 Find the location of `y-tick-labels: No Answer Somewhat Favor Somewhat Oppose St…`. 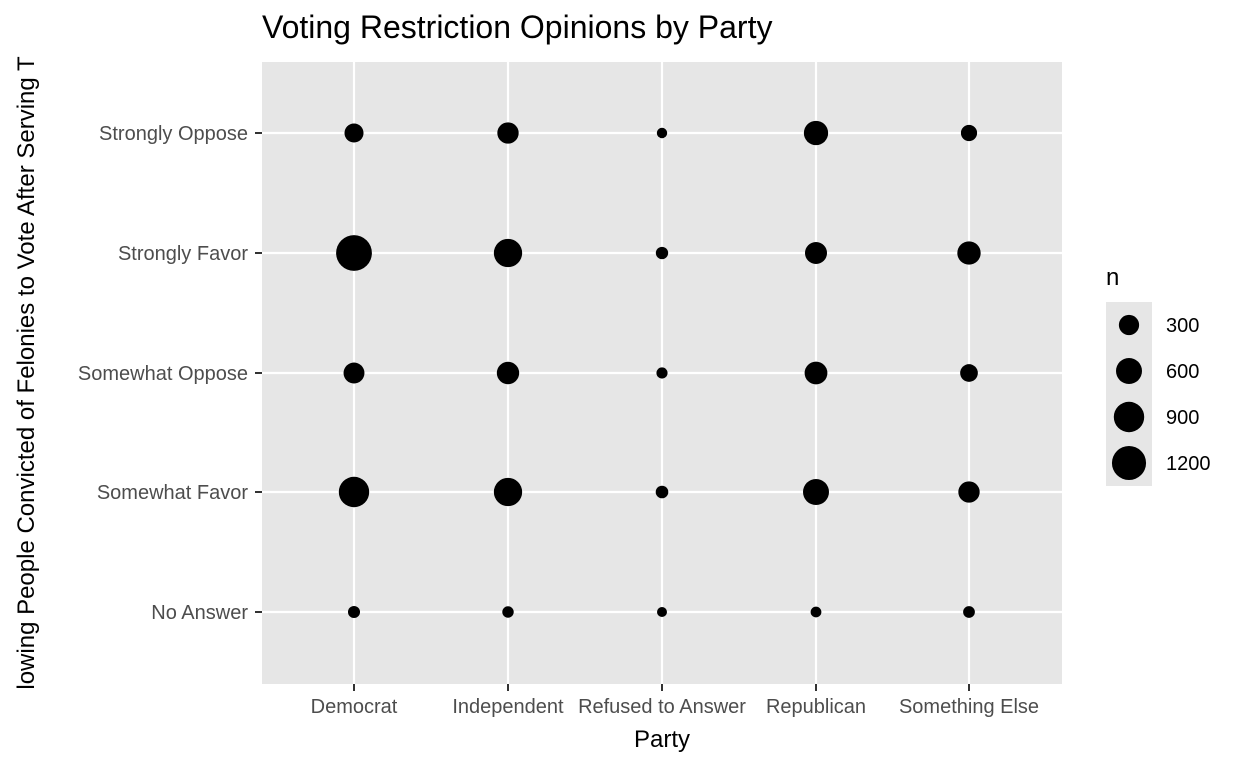

y-tick-labels: No Answer Somewhat Favor Somewhat Oppose St… is located at coordinates (163, 373).